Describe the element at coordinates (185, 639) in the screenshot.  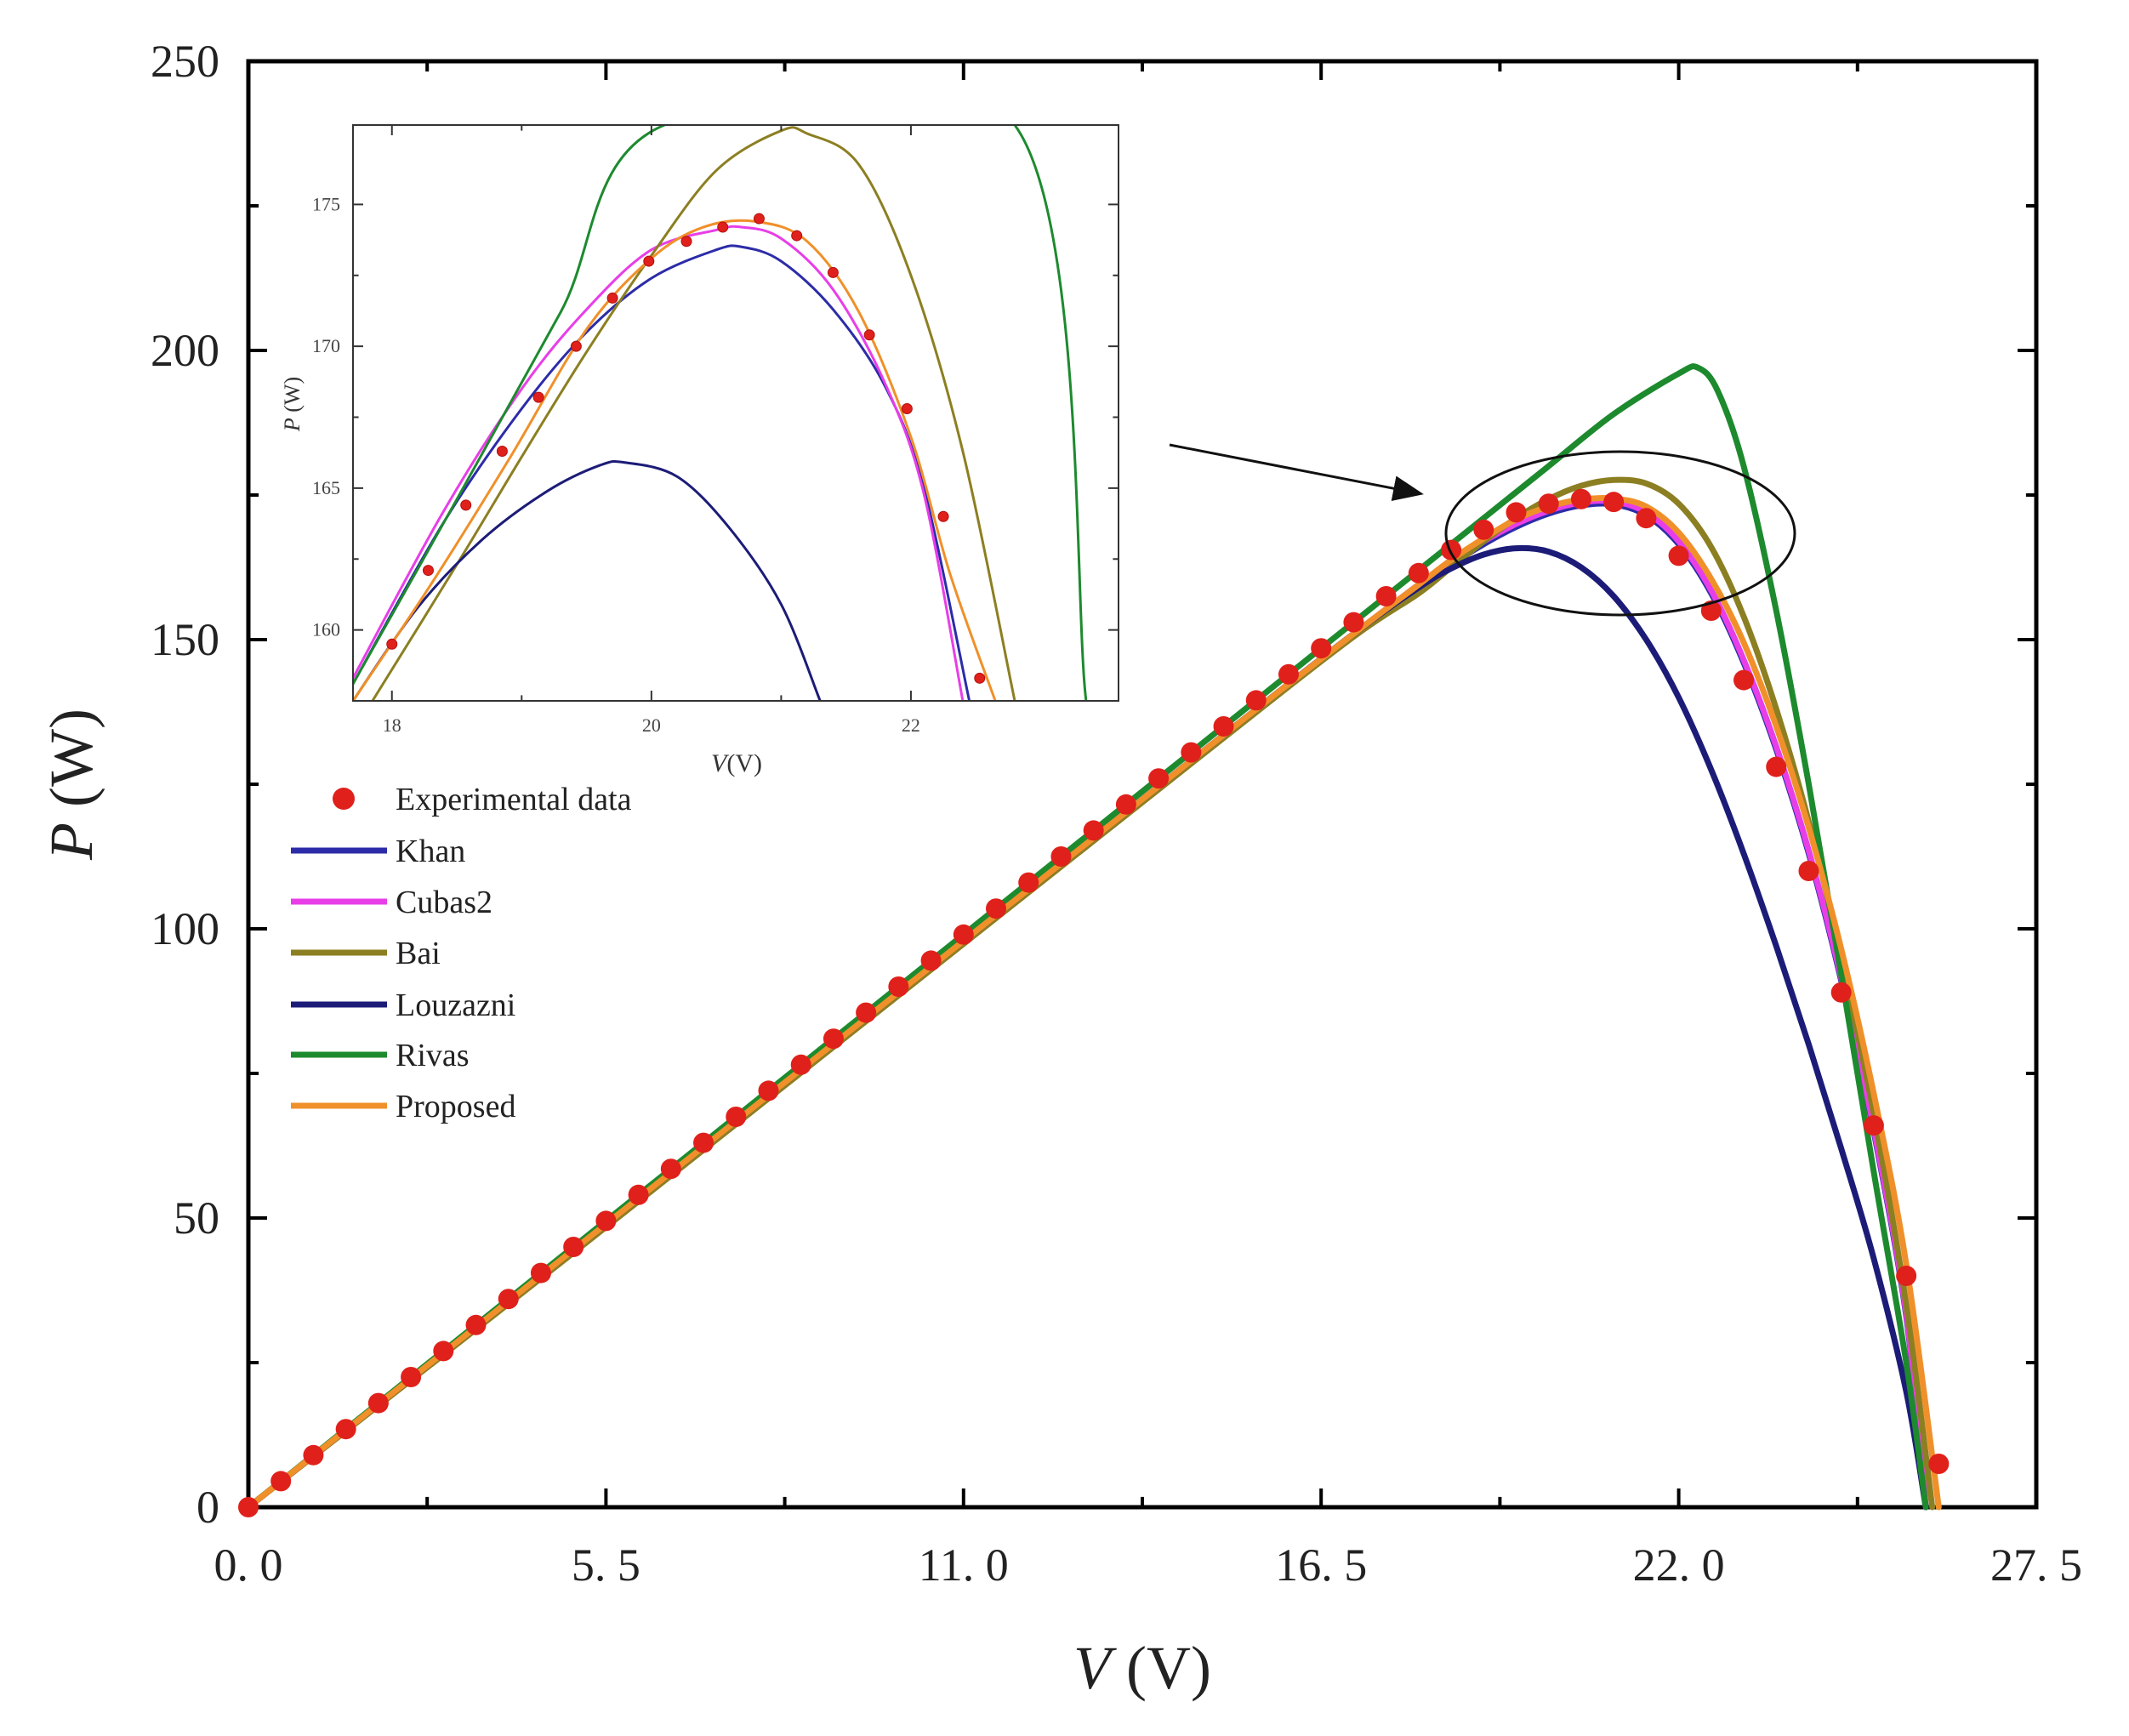
I see `y-tick-label: 150` at that location.